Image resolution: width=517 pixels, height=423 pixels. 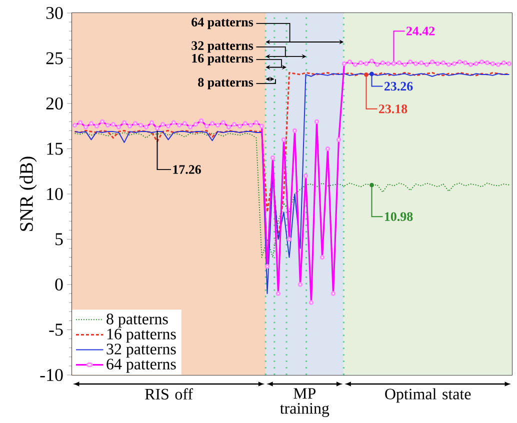 What do you see at coordinates (393, 109) in the screenshot?
I see `annotation: 23.18` at bounding box center [393, 109].